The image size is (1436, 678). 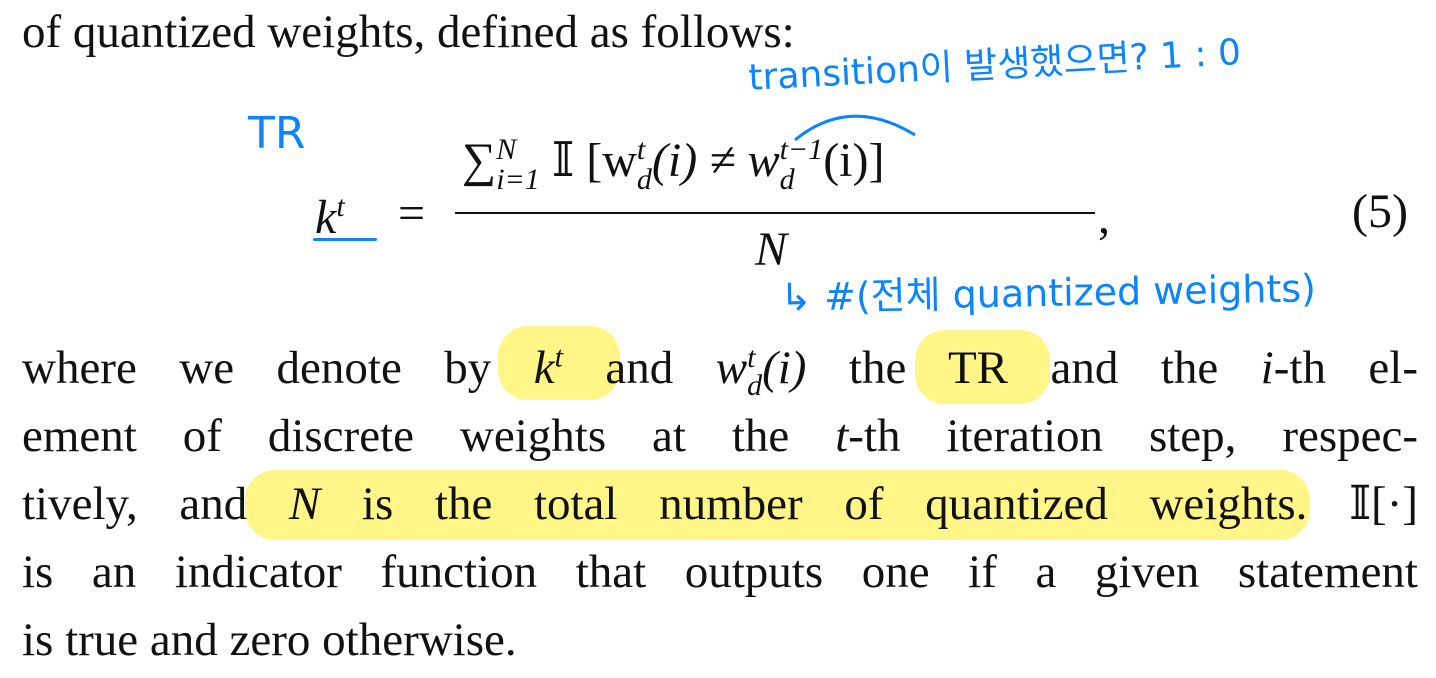 What do you see at coordinates (1380, 211) in the screenshot?
I see `equation-number: (5)` at bounding box center [1380, 211].